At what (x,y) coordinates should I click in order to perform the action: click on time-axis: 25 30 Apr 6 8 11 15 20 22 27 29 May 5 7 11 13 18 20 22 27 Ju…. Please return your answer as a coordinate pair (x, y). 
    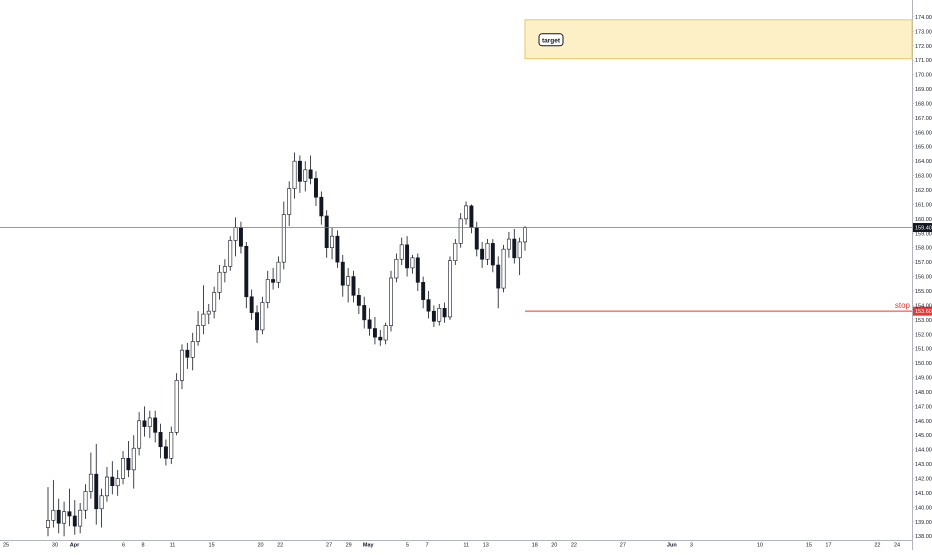
    Looking at the image, I should click on (451, 546).